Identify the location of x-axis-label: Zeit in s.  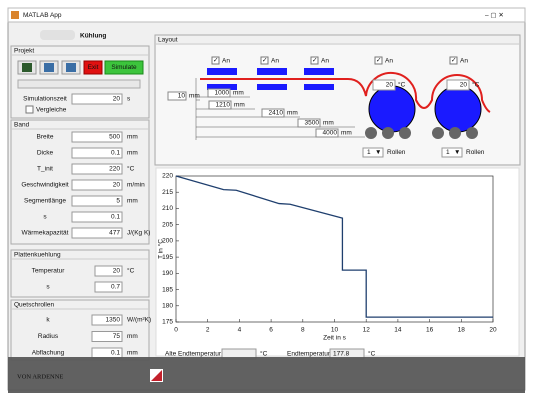
(335, 338).